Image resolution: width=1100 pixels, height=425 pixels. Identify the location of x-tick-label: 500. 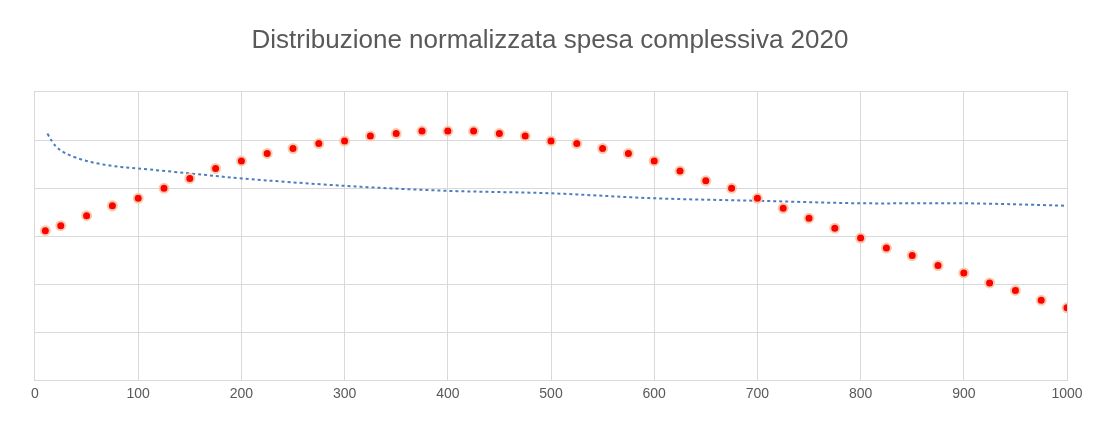
(551, 392).